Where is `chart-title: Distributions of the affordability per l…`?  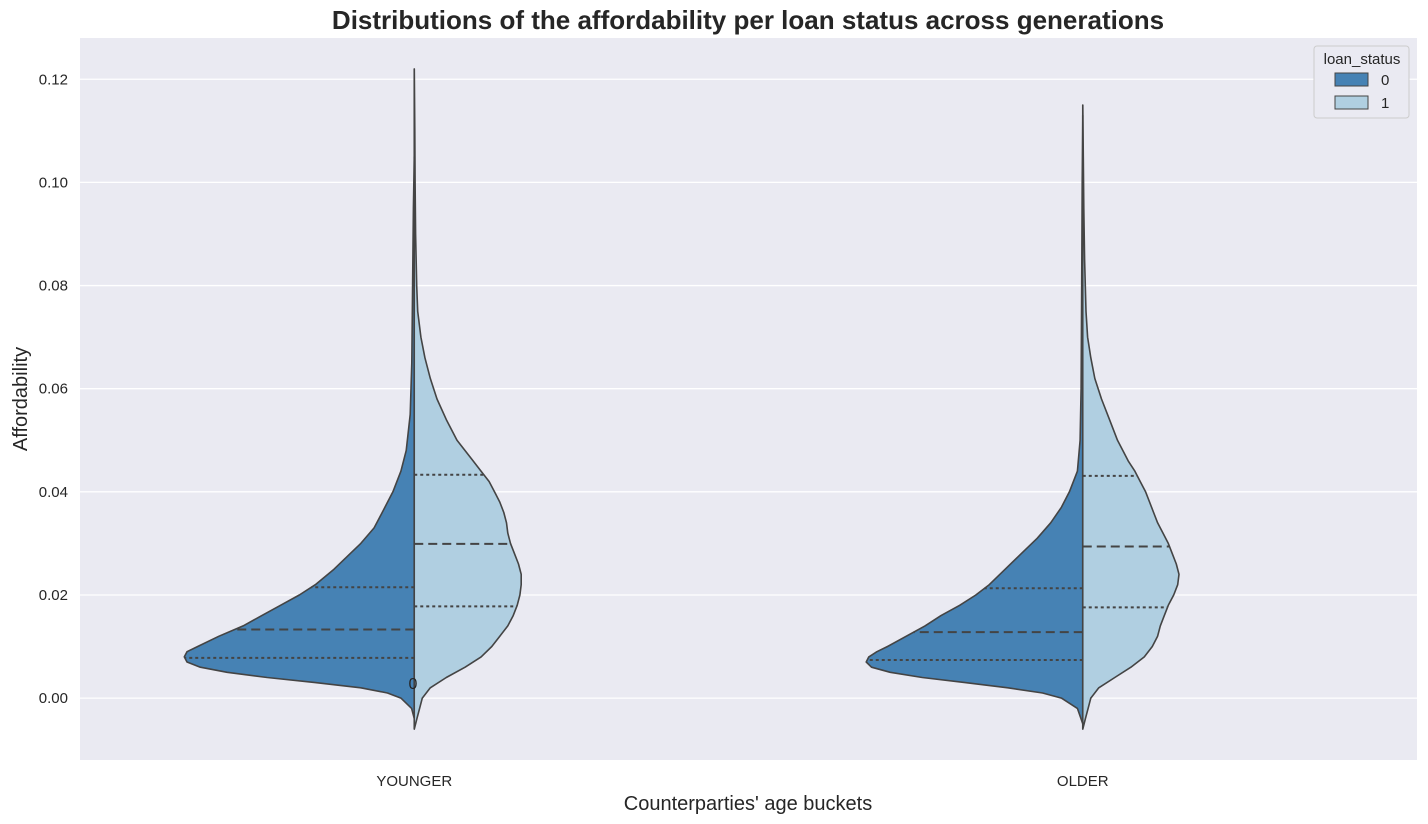 chart-title: Distributions of the affordability per l… is located at coordinates (748, 20).